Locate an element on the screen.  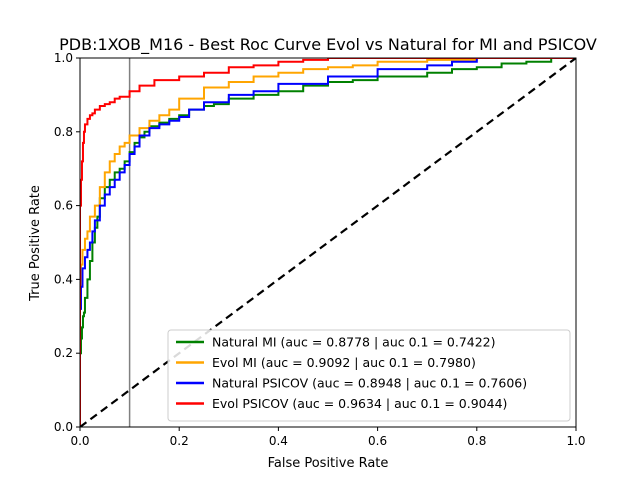
y-tick-label: 0.8 is located at coordinates (63, 132).